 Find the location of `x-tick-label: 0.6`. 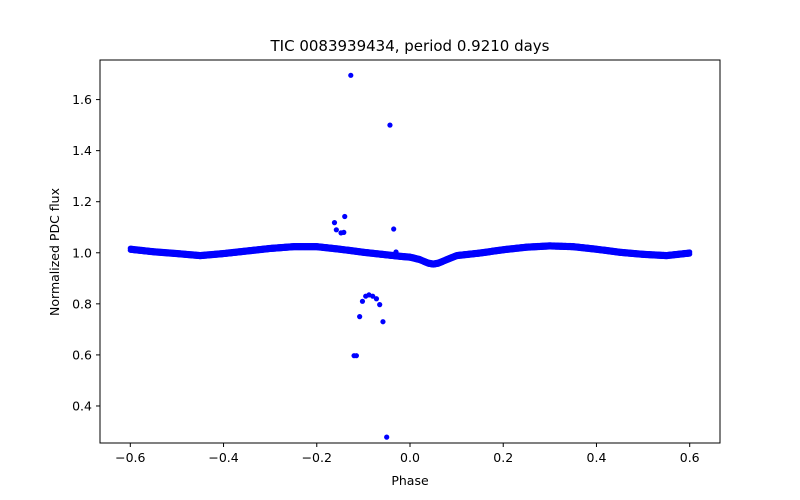

x-tick-label: 0.6 is located at coordinates (690, 457).